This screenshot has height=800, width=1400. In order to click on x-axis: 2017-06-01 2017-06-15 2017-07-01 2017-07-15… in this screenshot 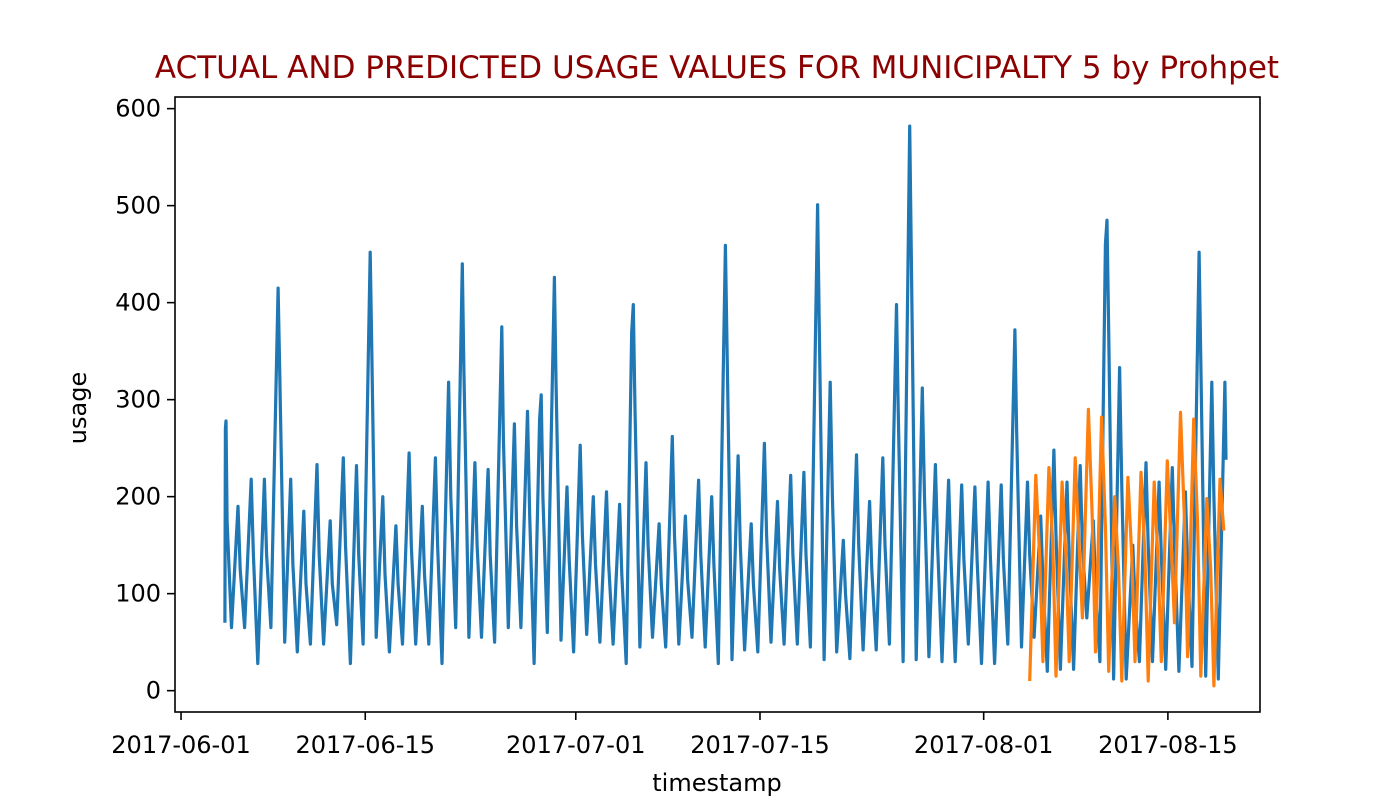, I will do `click(674, 735)`.